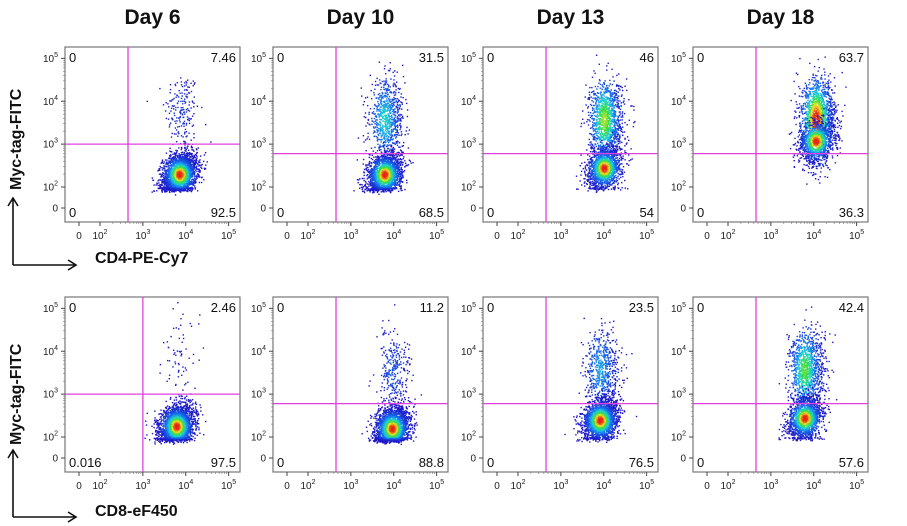 The width and height of the screenshot is (907, 526). I want to click on quadrant-value-lr: 36.3, so click(851, 212).